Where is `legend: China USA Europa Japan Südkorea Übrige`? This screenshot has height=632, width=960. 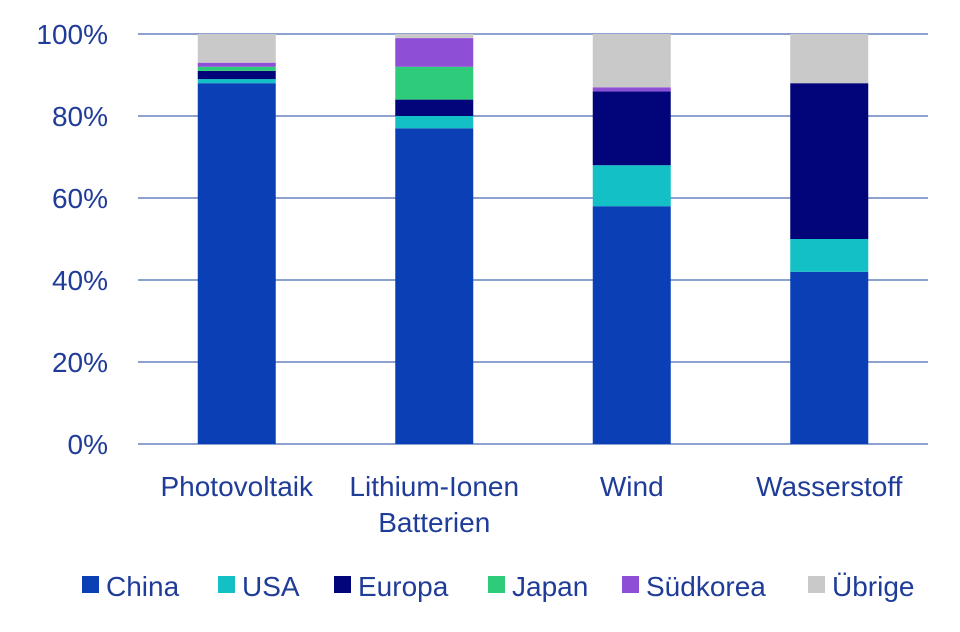
legend: China USA Europa Japan Südkorea Übrige is located at coordinates (498, 586).